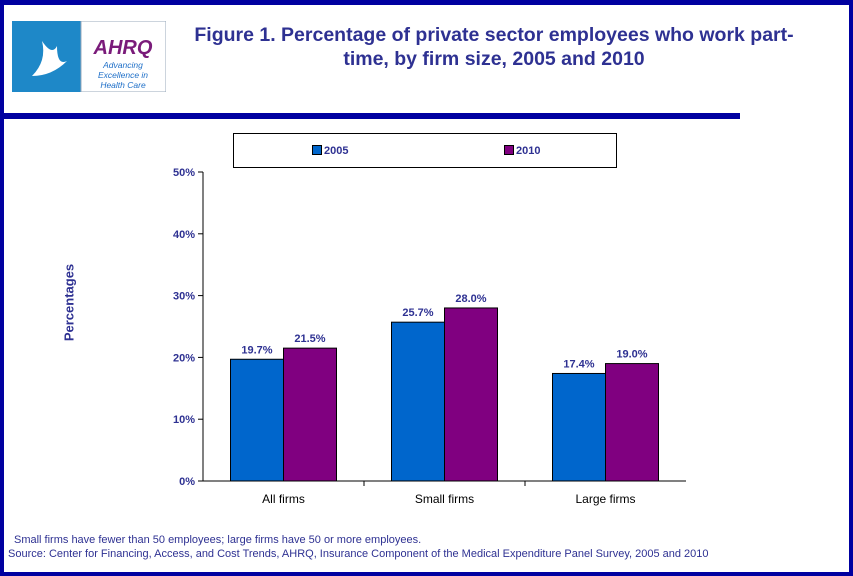 The height and width of the screenshot is (576, 853). I want to click on y-tick-label: 10%, so click(184, 420).